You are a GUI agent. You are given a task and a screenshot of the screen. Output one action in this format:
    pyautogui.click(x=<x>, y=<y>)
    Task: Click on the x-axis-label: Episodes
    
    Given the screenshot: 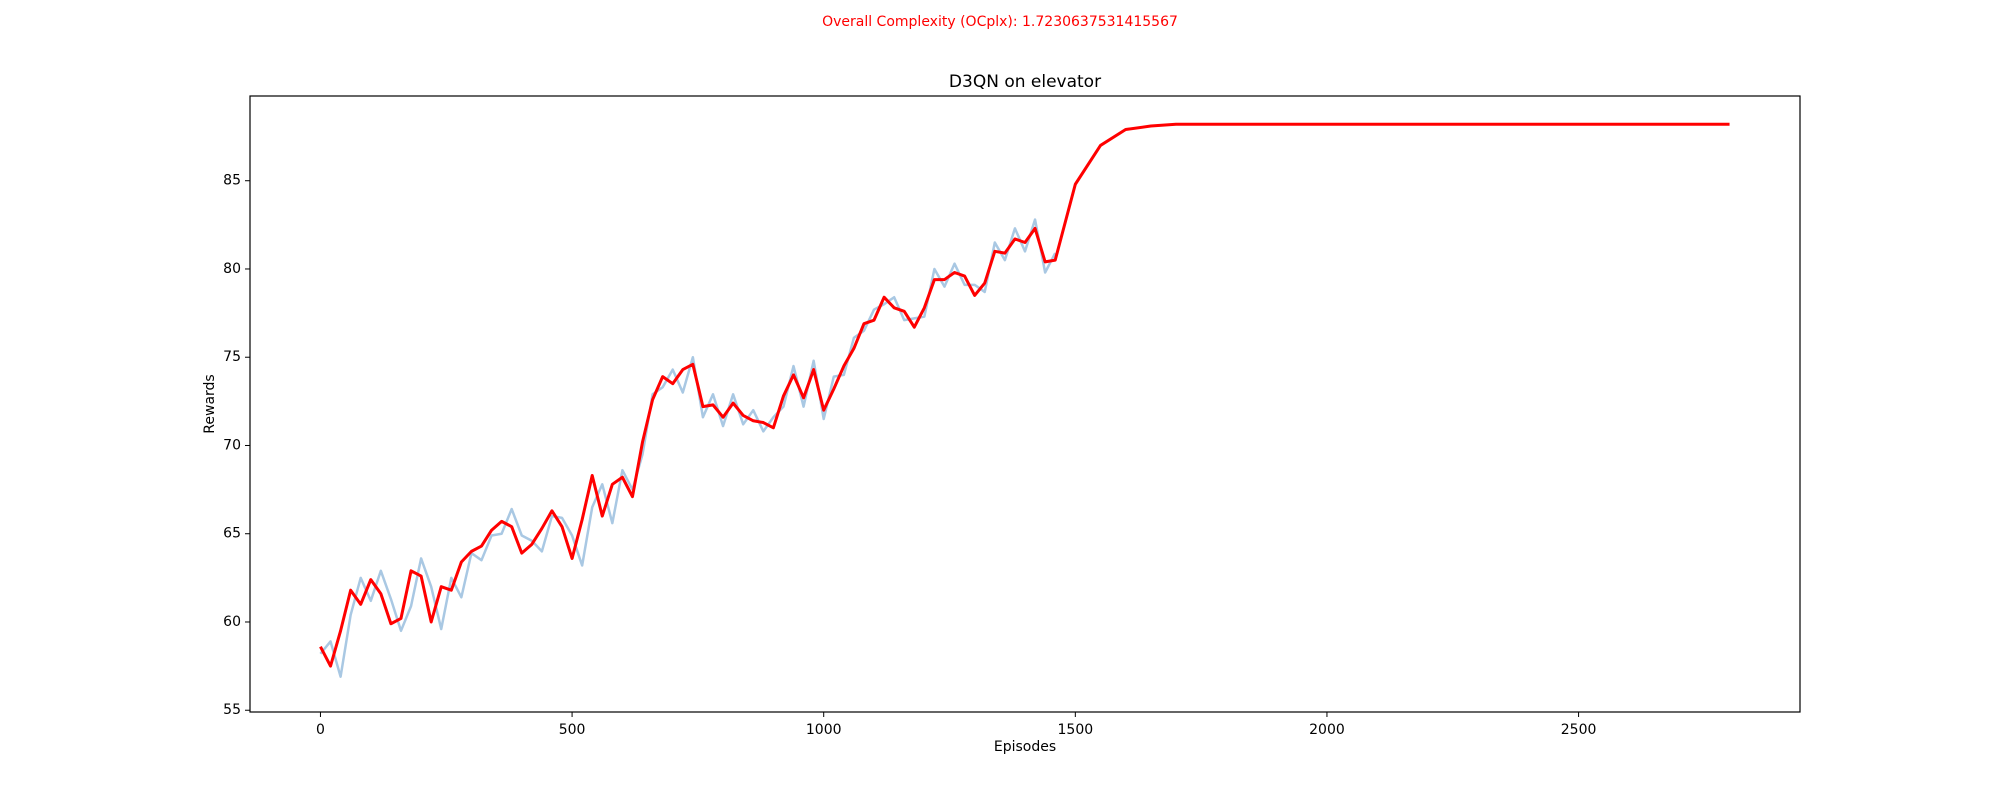 What is the action you would take?
    pyautogui.click(x=1025, y=747)
    